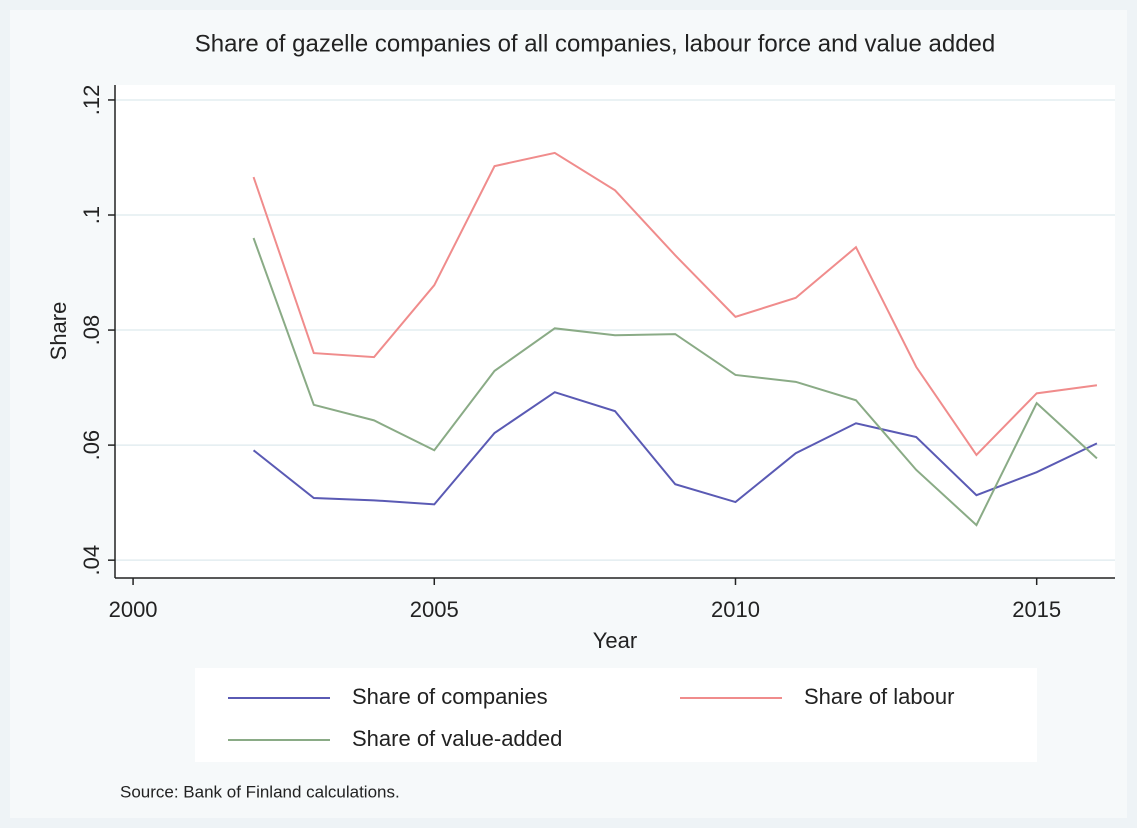  Describe the element at coordinates (133, 609) in the screenshot. I see `x-tick-label: 2000` at that location.